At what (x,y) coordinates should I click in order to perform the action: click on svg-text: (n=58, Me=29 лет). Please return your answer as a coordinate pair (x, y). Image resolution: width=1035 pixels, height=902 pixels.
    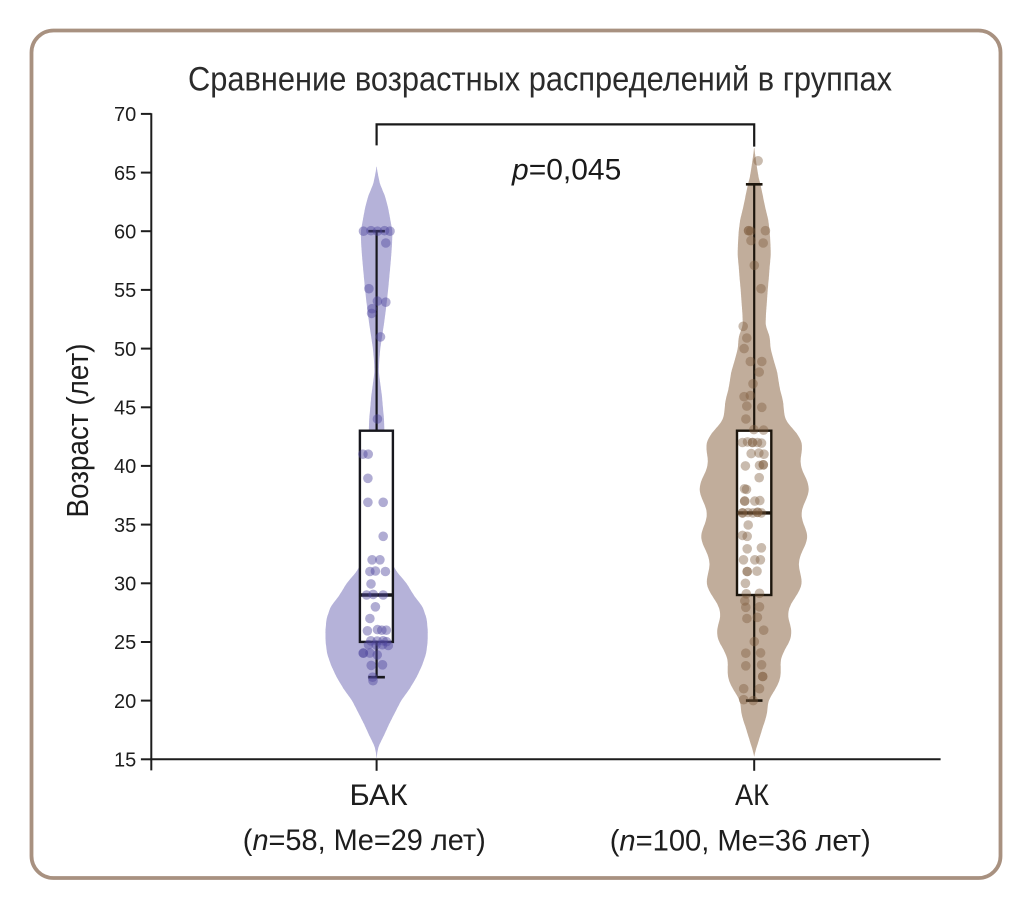
    Looking at the image, I should click on (364, 840).